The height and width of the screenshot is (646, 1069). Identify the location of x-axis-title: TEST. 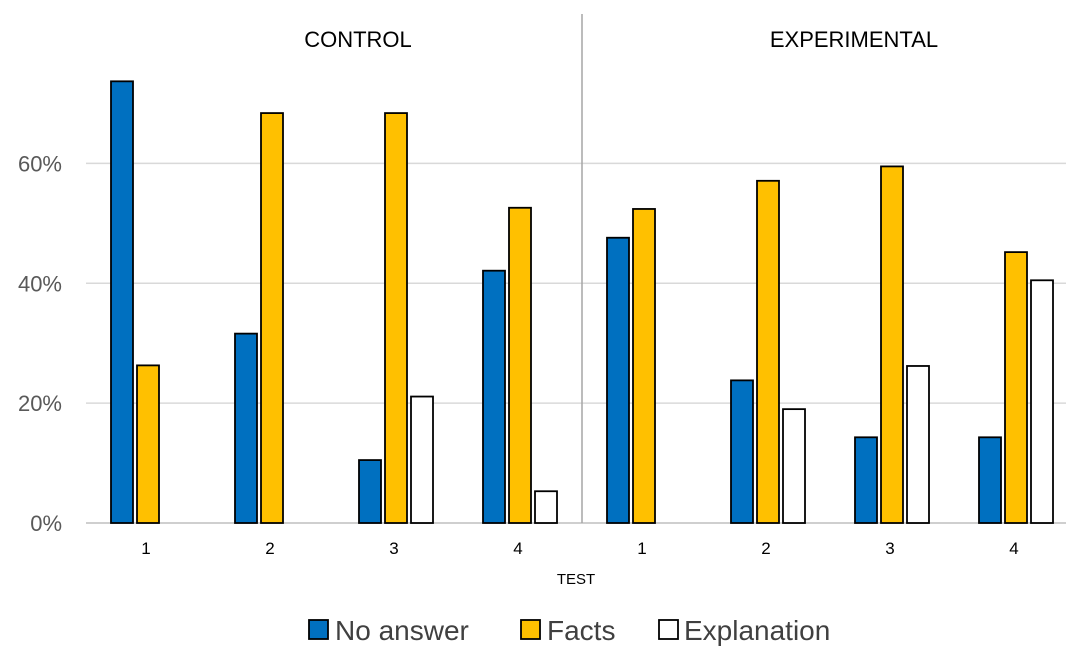
(576, 579).